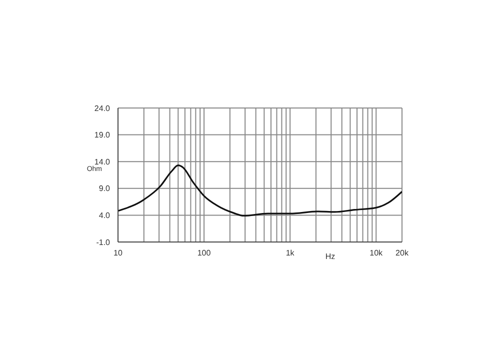 The width and height of the screenshot is (500, 350). Describe the element at coordinates (330, 256) in the screenshot. I see `x-axis-title: Hz` at that location.